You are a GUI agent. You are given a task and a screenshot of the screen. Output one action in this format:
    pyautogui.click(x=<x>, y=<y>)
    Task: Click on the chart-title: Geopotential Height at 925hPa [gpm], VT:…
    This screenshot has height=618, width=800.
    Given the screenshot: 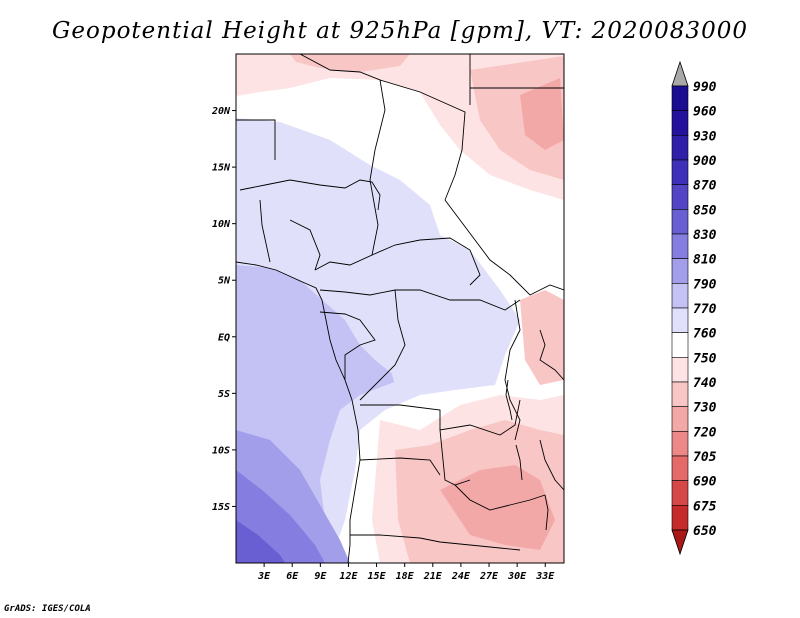 What is the action you would take?
    pyautogui.click(x=400, y=31)
    